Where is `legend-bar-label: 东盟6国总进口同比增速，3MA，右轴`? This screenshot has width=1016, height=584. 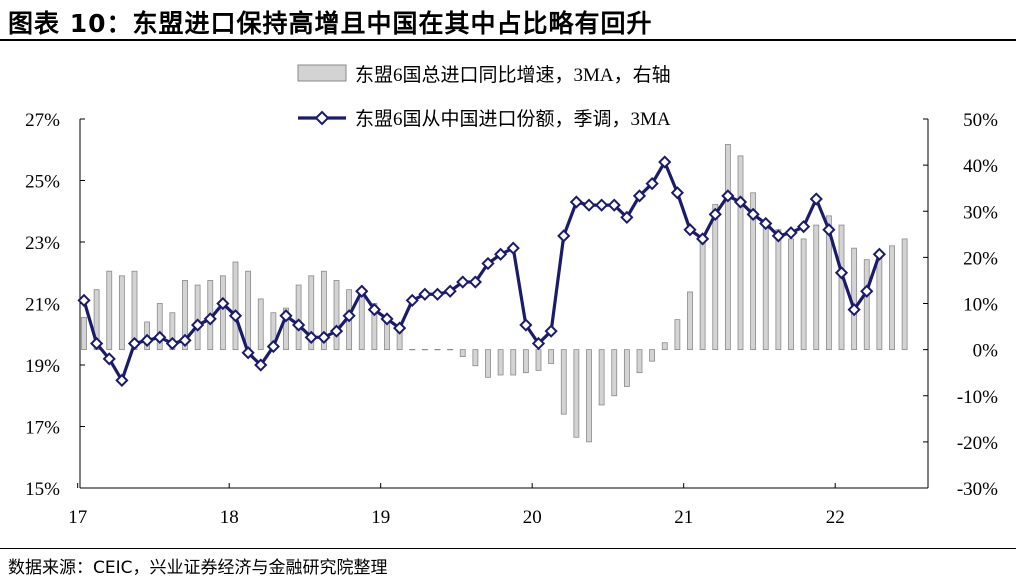
legend-bar-label: 东盟6国总进口同比增速，3MA，右轴 is located at coordinates (513, 75).